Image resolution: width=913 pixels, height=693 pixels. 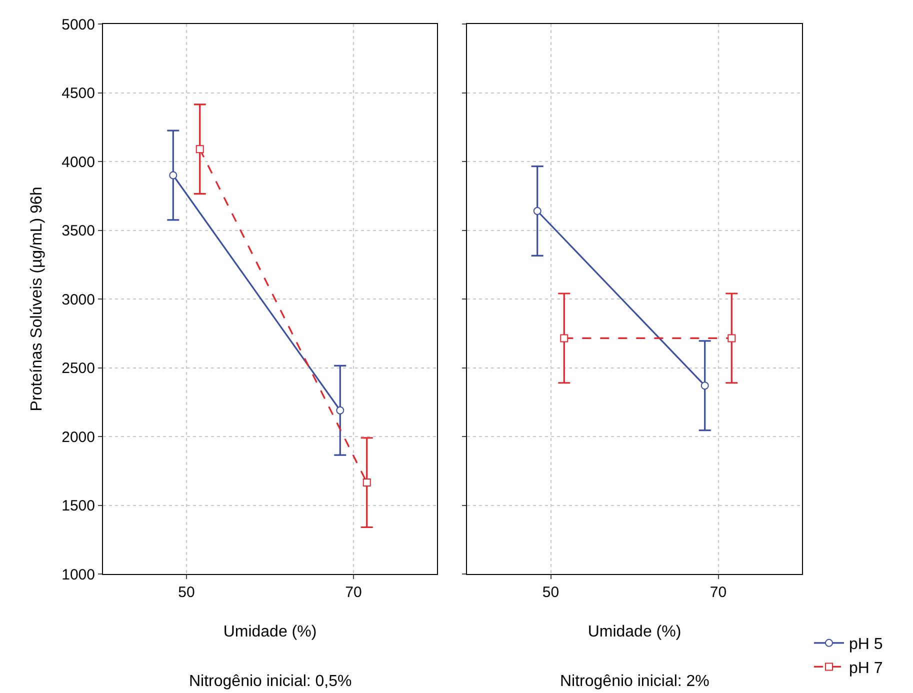 What do you see at coordinates (78, 93) in the screenshot?
I see `y-tick-label: 4500` at bounding box center [78, 93].